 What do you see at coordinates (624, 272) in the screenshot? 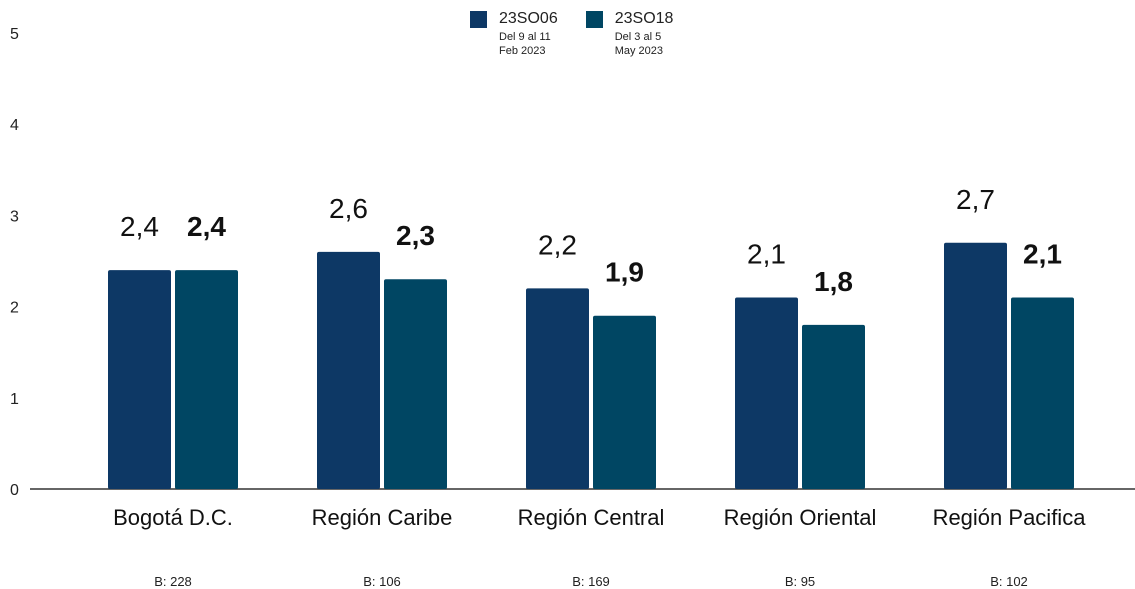
I see `data-label-23SO18: 1,9` at bounding box center [624, 272].